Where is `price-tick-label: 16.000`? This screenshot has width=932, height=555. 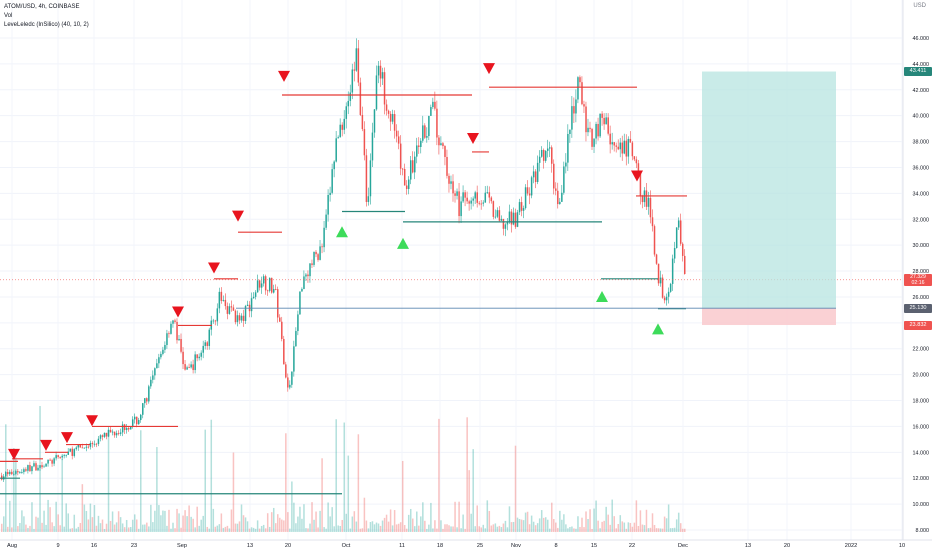
price-tick-label: 16.000 is located at coordinates (921, 427).